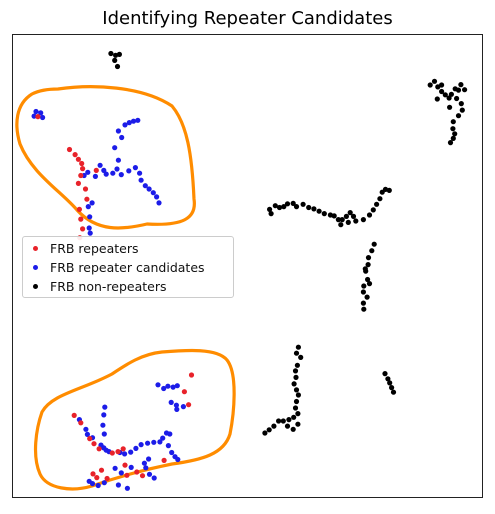 Image resolution: width=495 pixels, height=514 pixels. I want to click on legend-item-non-repeaters: FRB non-repeaters, so click(128, 286).